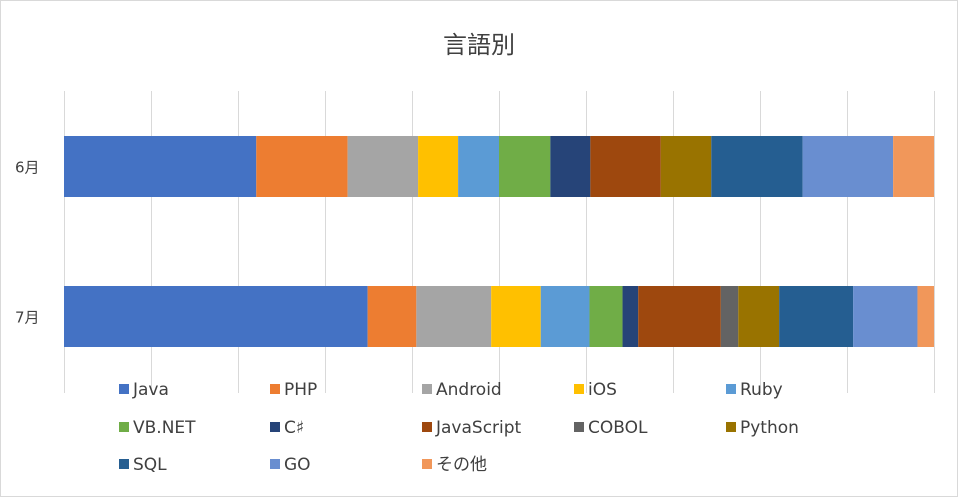 This screenshot has width=958, height=497. I want to click on legend-item: Java, so click(144, 390).